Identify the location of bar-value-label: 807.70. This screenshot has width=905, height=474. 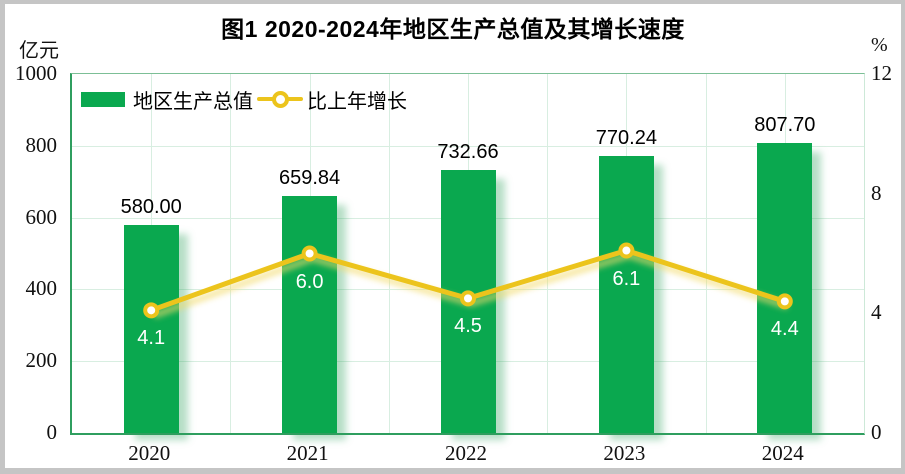
(785, 125).